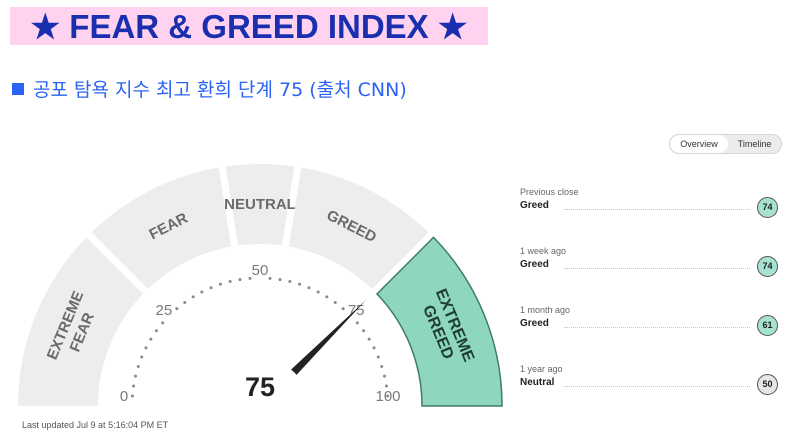 The image size is (800, 442). What do you see at coordinates (220, 90) in the screenshot?
I see `subtitle-text: 공포 탐욕 지수 최고 환희 단계 75 (출처 CNN)` at bounding box center [220, 90].